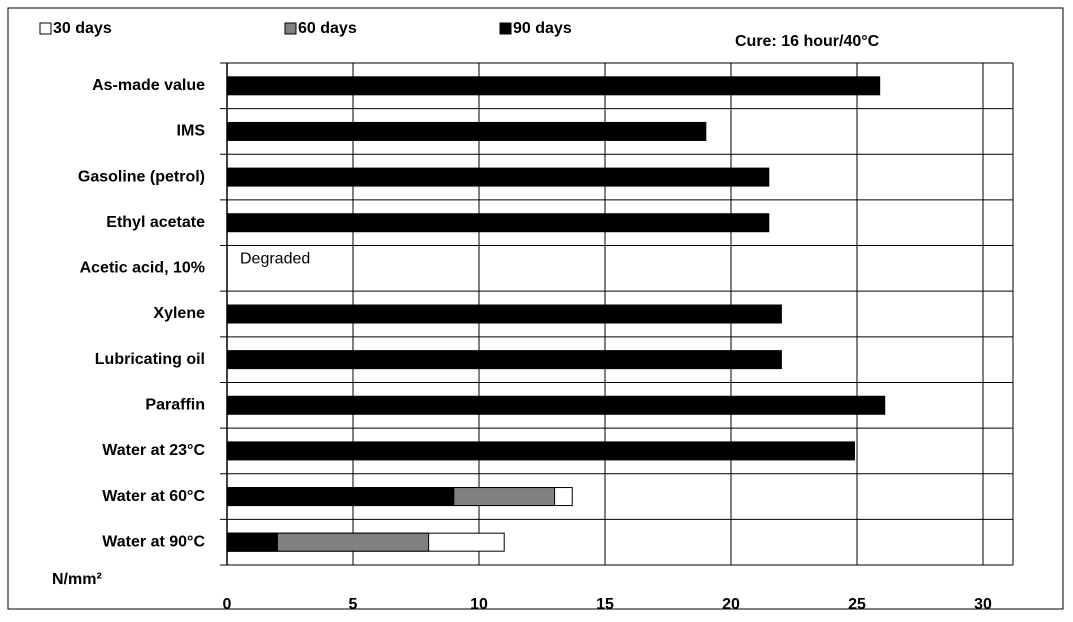 The width and height of the screenshot is (1073, 622). Describe the element at coordinates (857, 604) in the screenshot. I see `x-tick-label: 25` at that location.